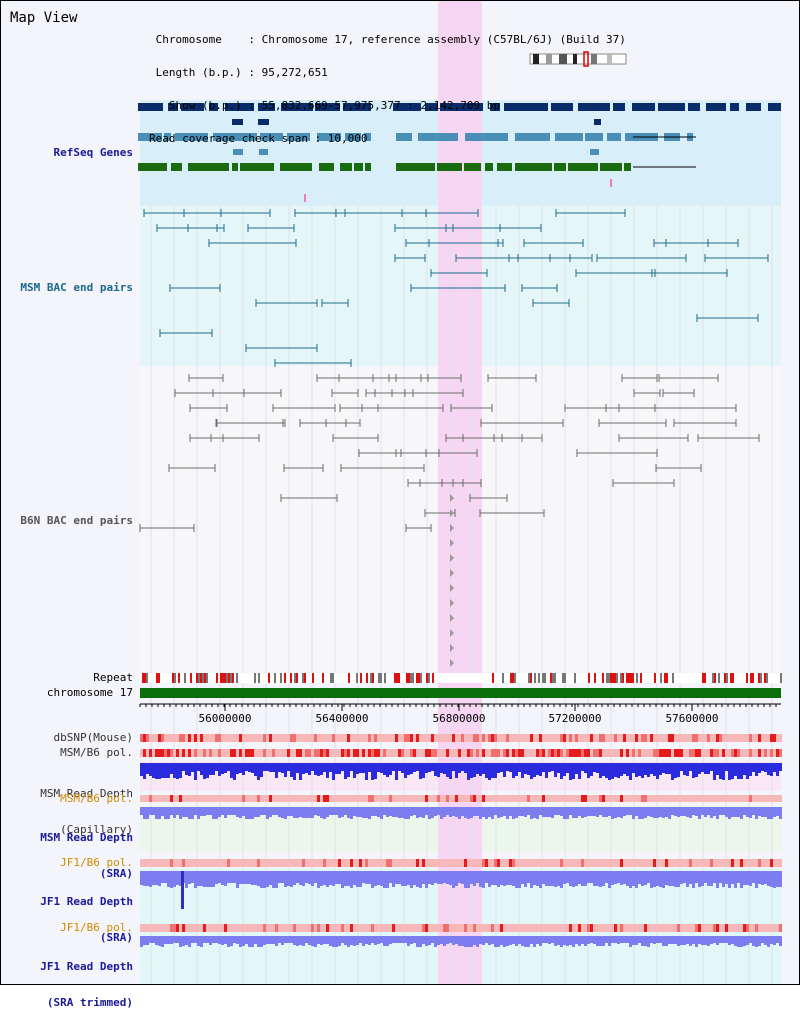 The image size is (800, 1033). I want to click on track-label-msm-bac: MSM BAC end pairs, so click(76, 287).